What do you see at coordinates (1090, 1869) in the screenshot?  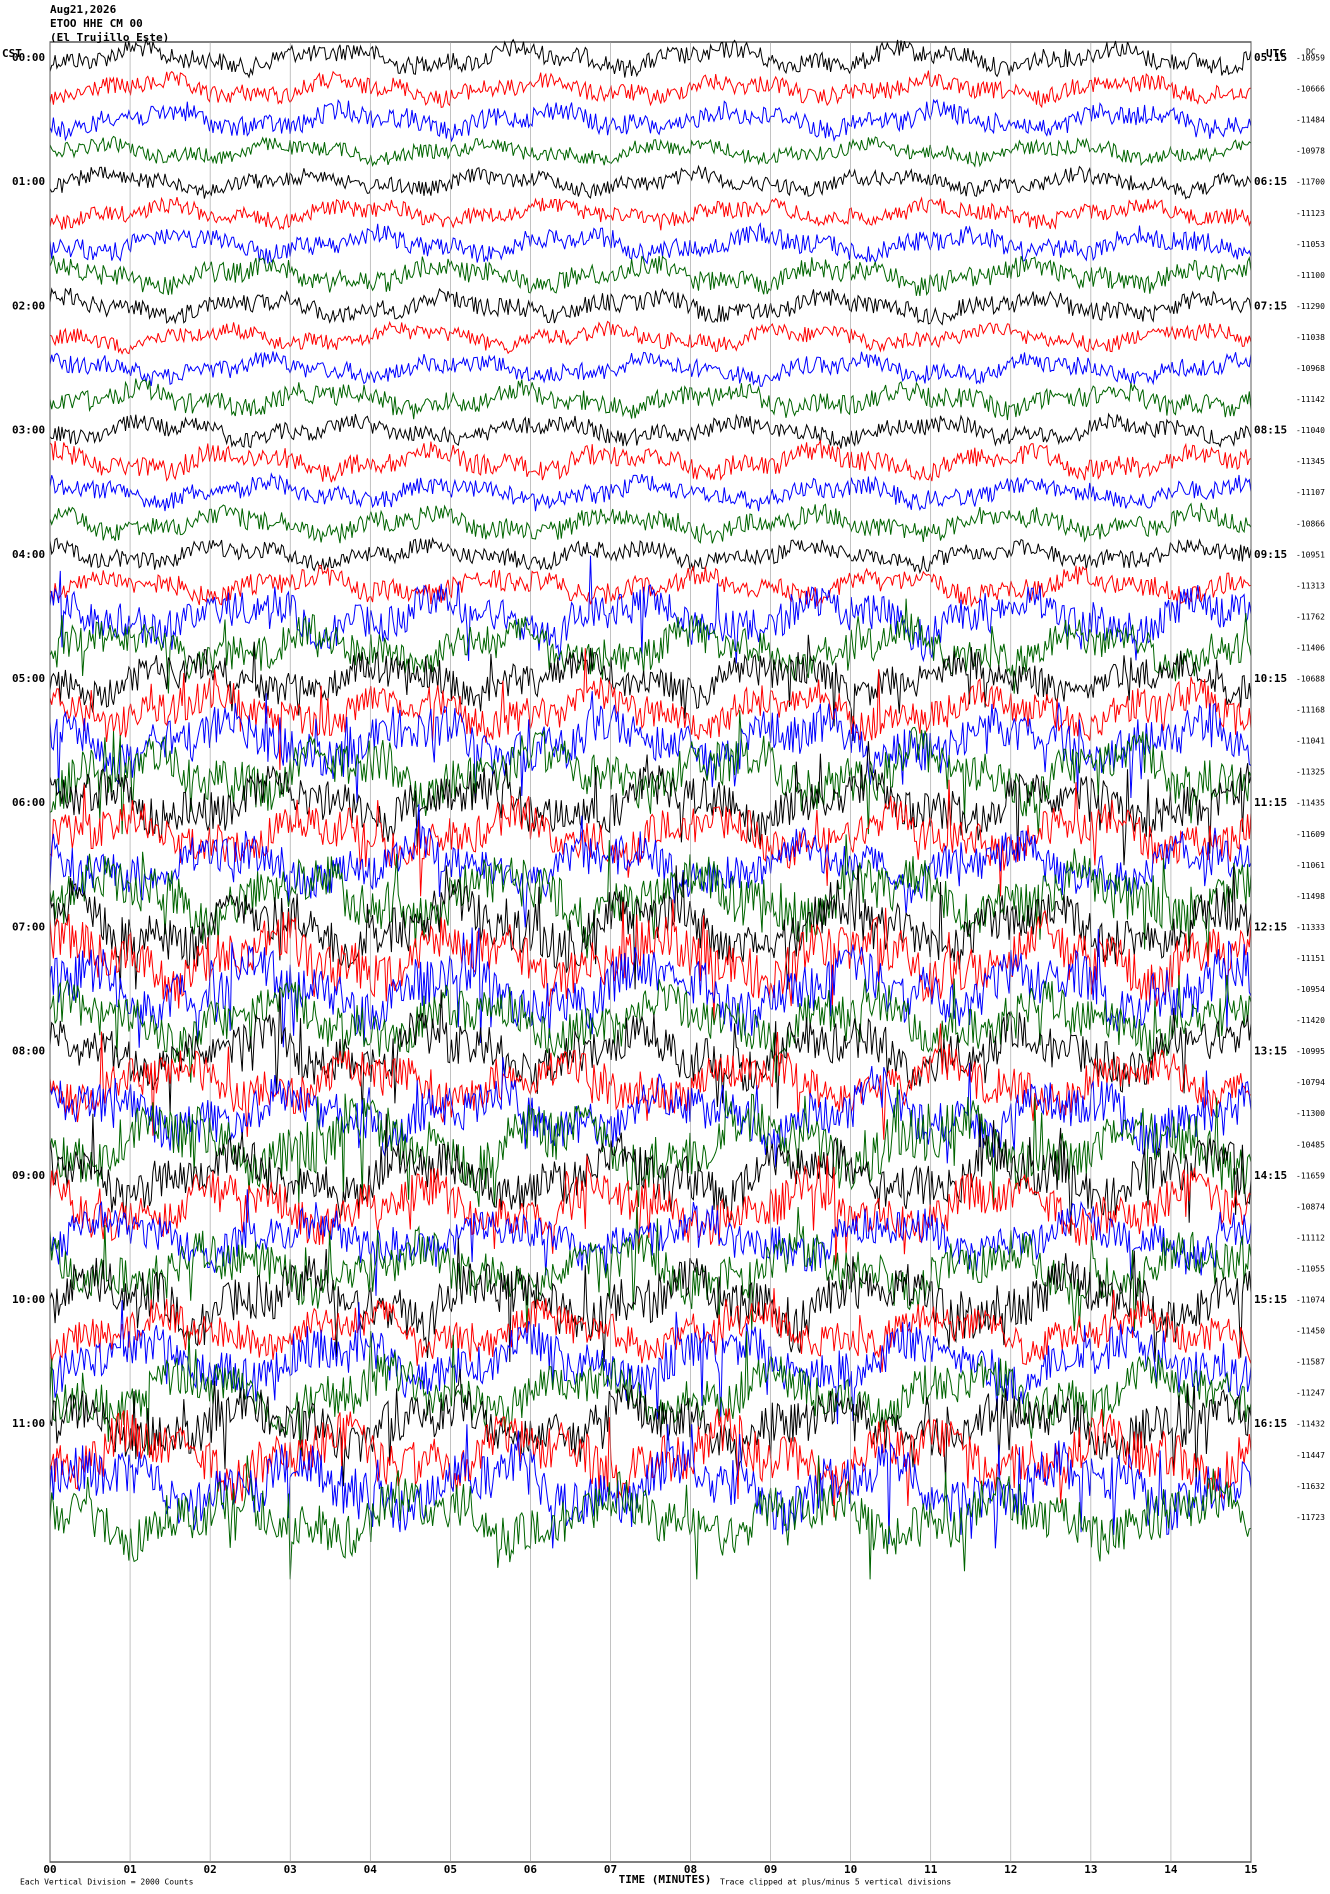 I see `x-tick-label: 13` at bounding box center [1090, 1869].